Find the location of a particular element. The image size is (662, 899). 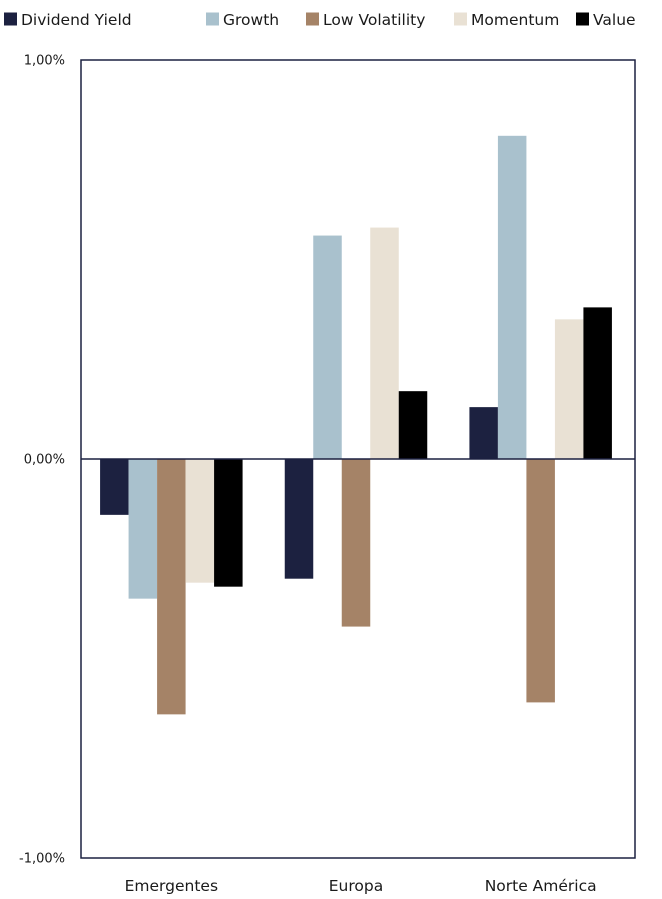

bar-growth-norte-amrica is located at coordinates (512, 297).